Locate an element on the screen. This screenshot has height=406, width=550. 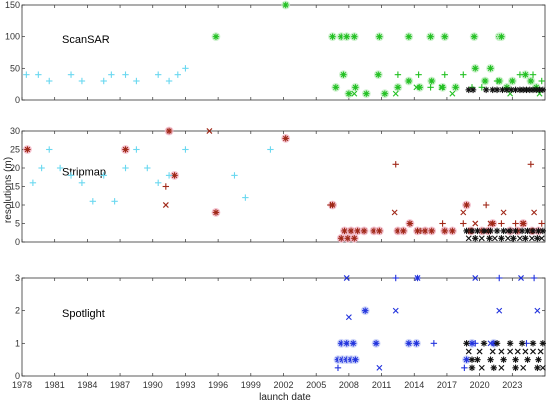
x-tick-label: 1984 is located at coordinates (87, 385).